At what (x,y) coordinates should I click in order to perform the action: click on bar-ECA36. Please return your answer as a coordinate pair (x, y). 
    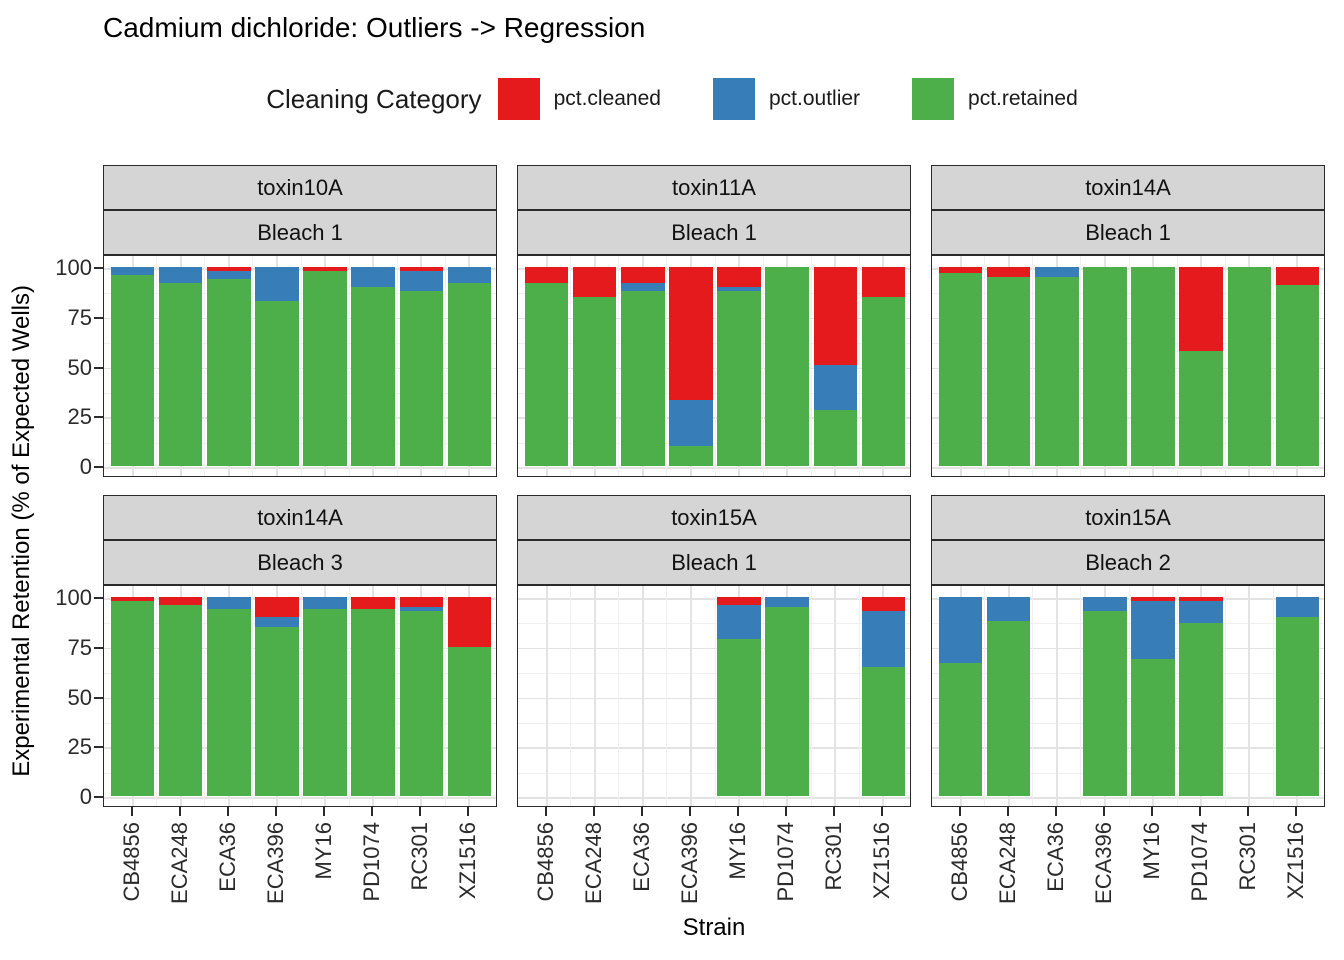
    Looking at the image, I should click on (229, 366).